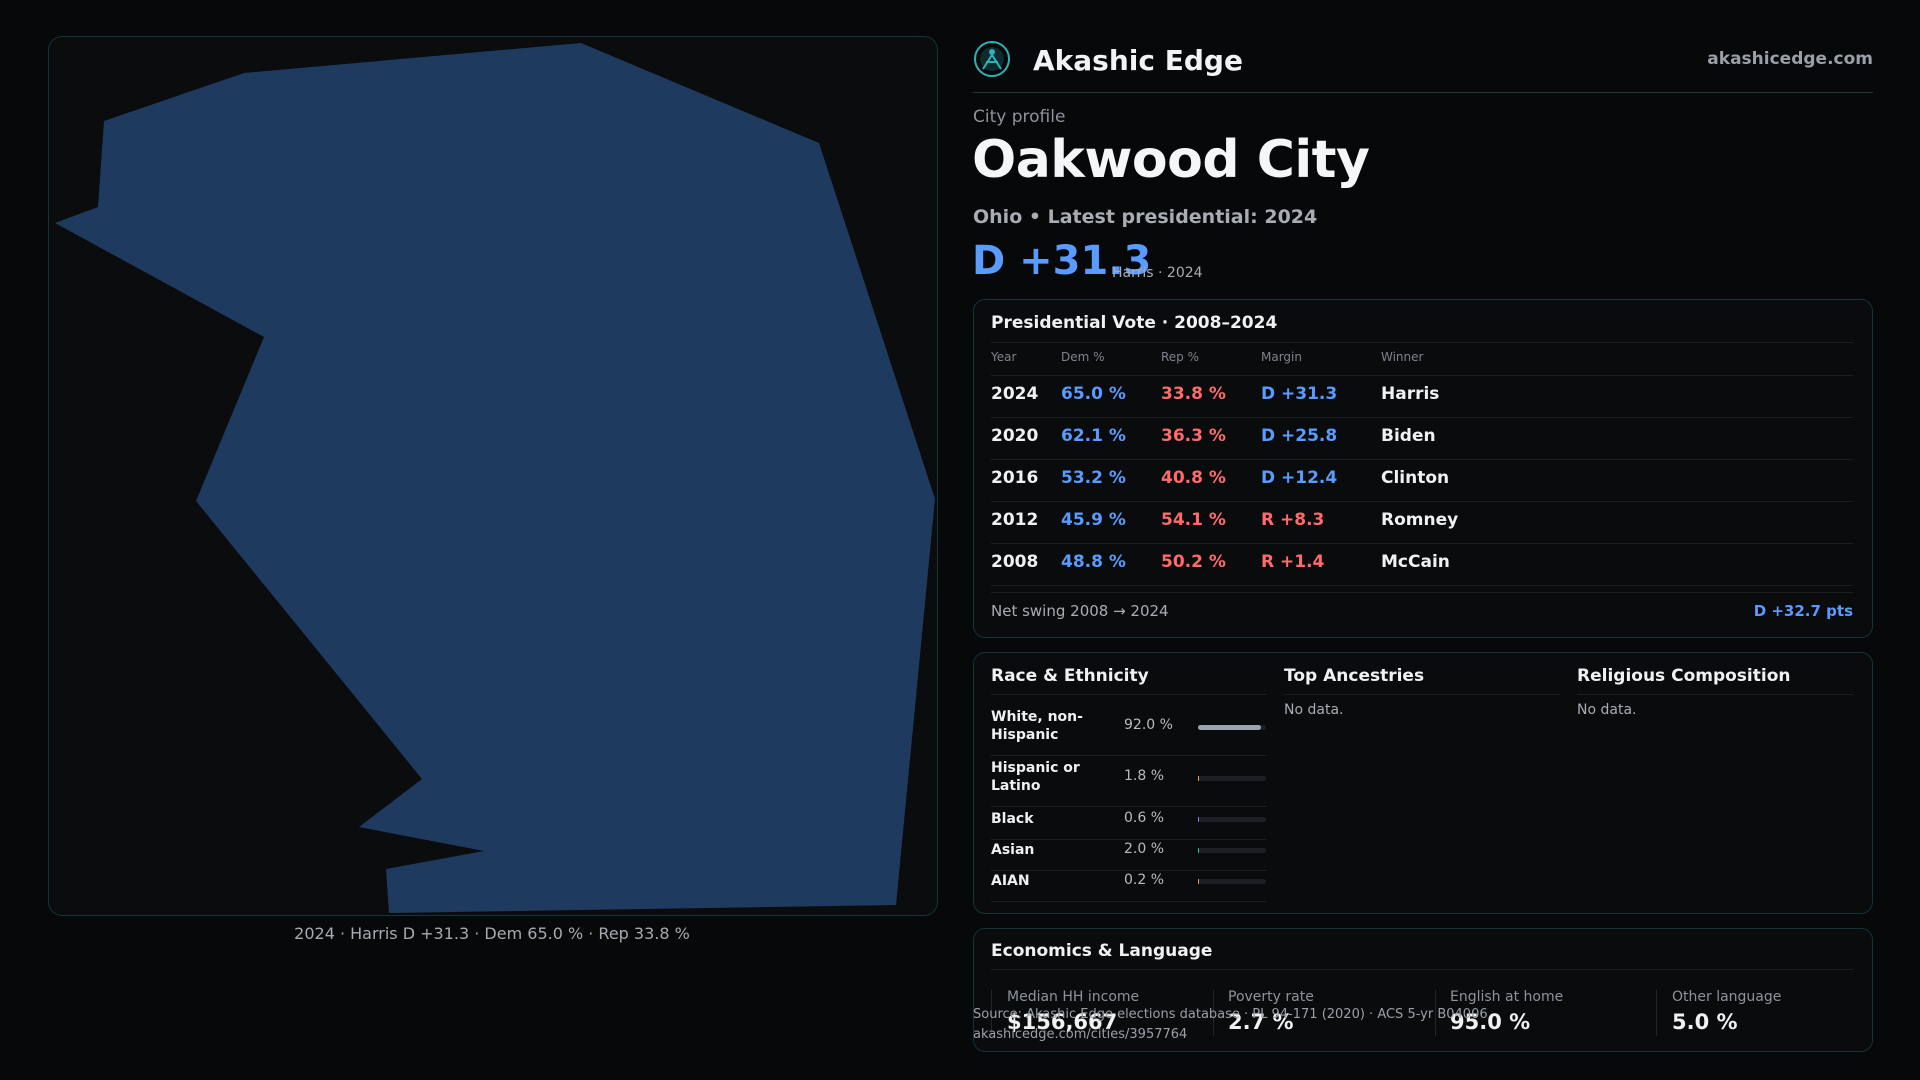  I want to click on margin-cell: R +1.4, so click(1293, 562).